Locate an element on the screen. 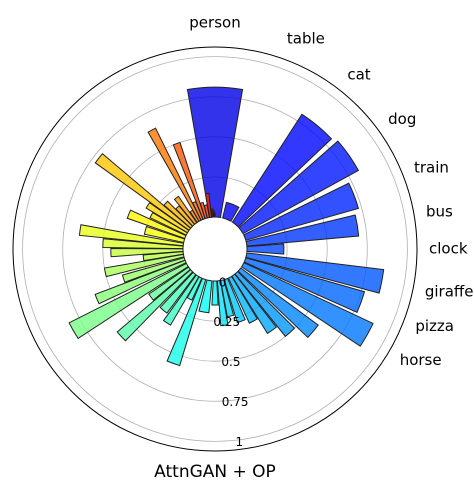  category-label: person is located at coordinates (214, 23).